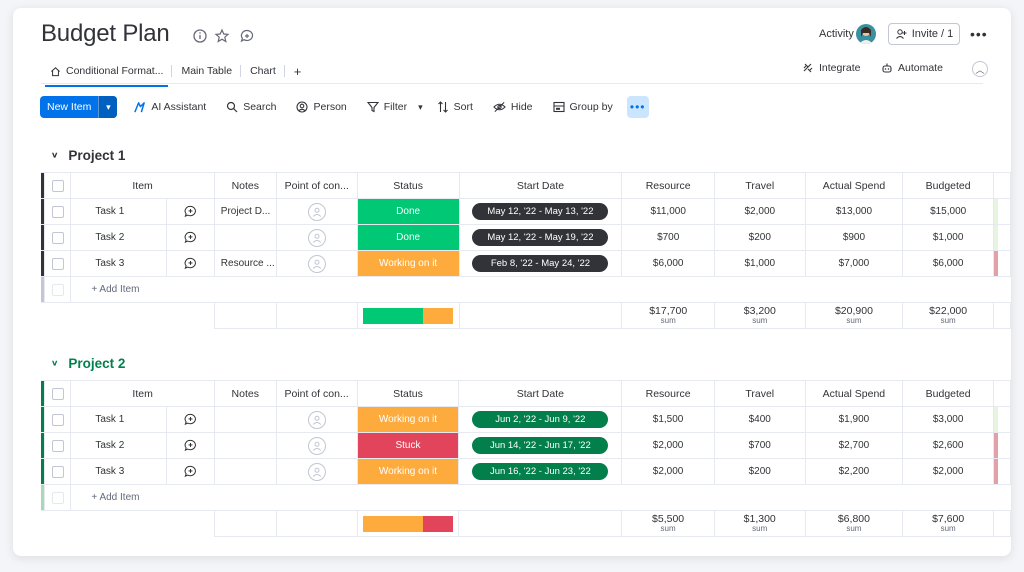 This screenshot has width=1024, height=572. I want to click on sort-button: Sort, so click(455, 107).